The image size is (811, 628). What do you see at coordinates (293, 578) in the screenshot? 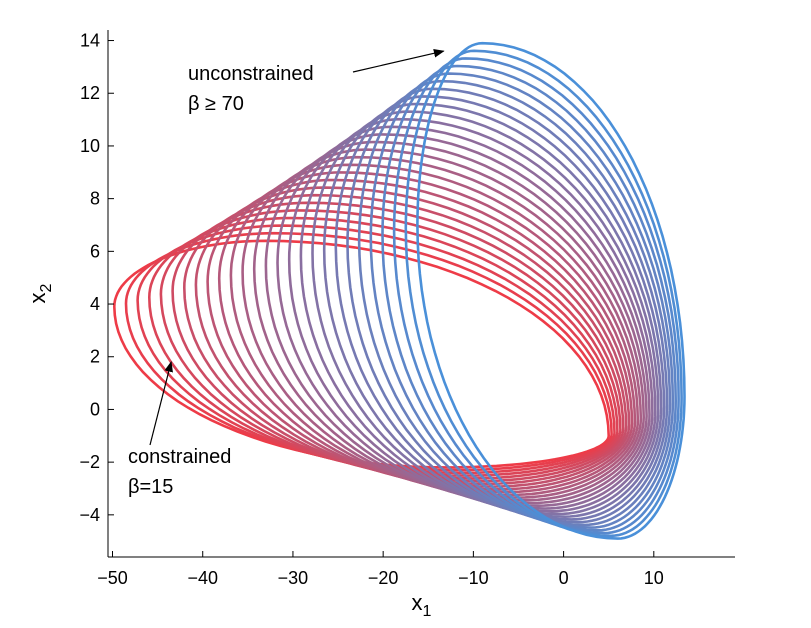
I see `x-tick-label: −30` at bounding box center [293, 578].